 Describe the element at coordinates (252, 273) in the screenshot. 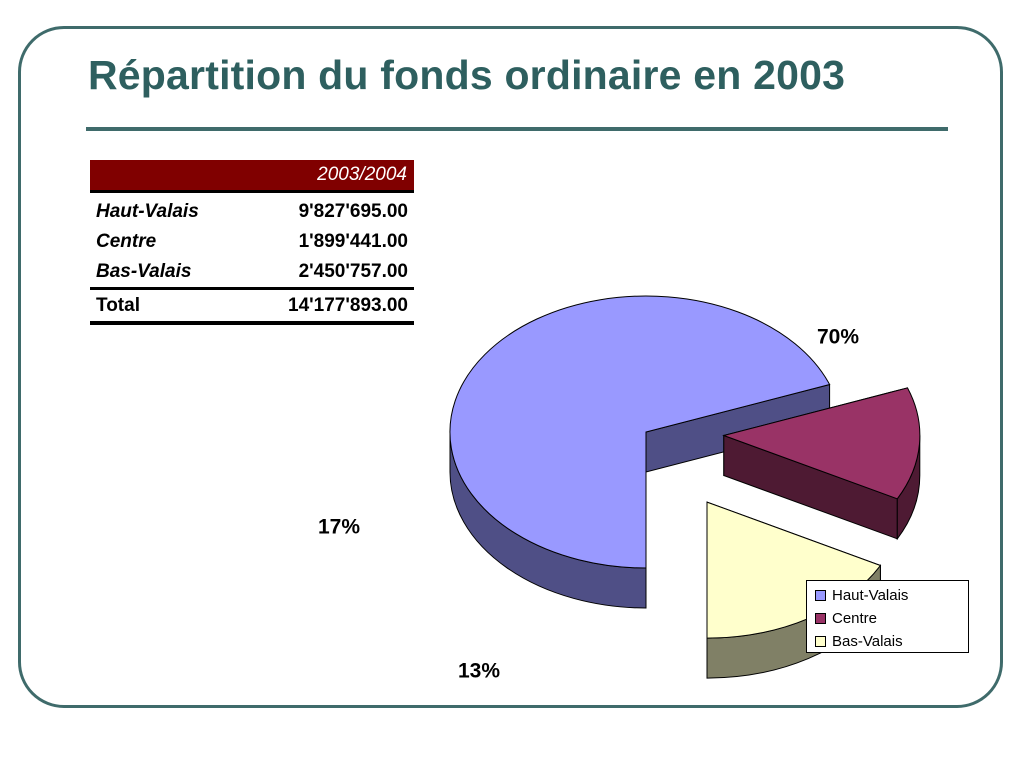

I see `table-row: Bas-Valais 2'450'757.00` at that location.